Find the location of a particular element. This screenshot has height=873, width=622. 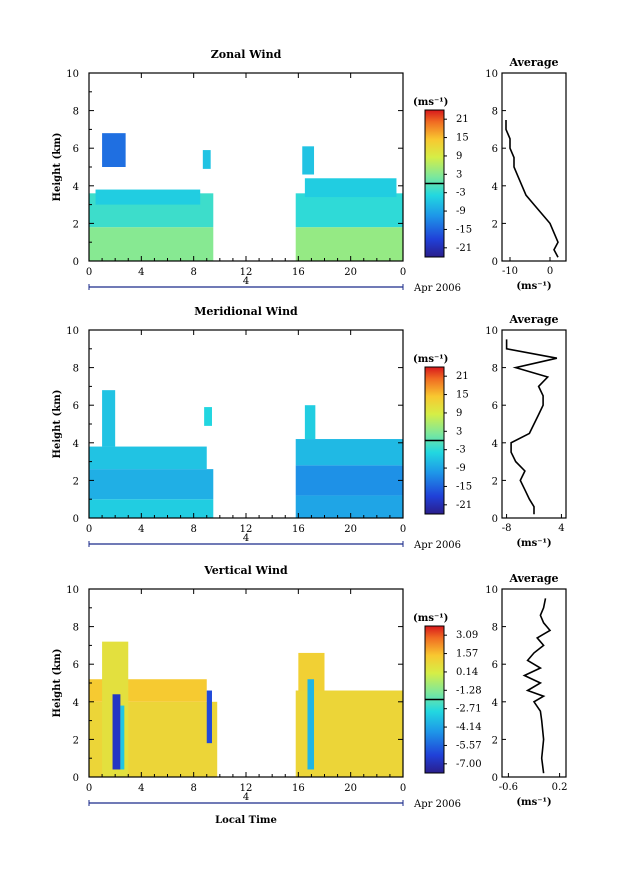

colorbar-tick-label: -15 is located at coordinates (464, 229).